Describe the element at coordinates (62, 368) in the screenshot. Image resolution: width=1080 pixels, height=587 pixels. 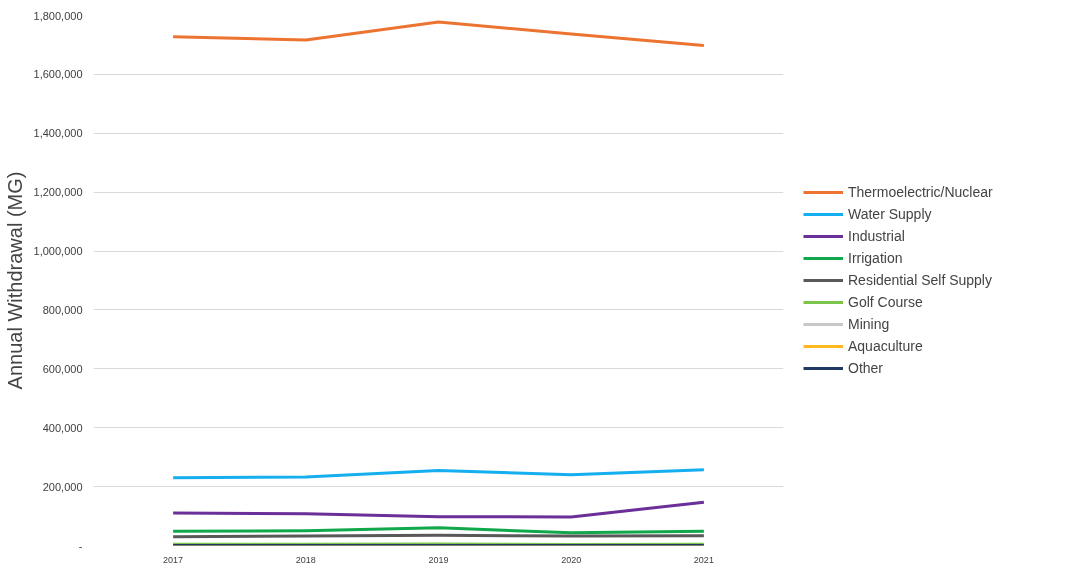
I see `y-tick-label: 600,000` at that location.